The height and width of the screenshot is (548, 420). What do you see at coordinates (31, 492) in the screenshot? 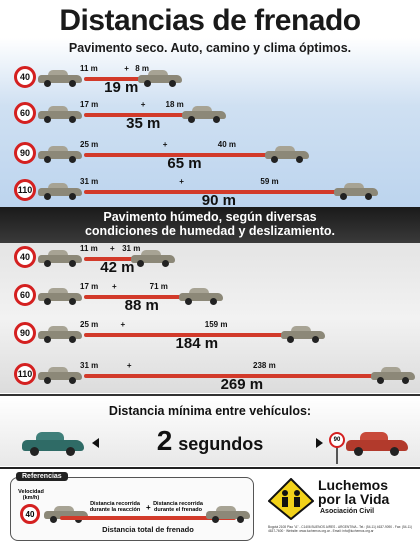
I see `reference-speed-label-1: Velocidad` at bounding box center [31, 492].